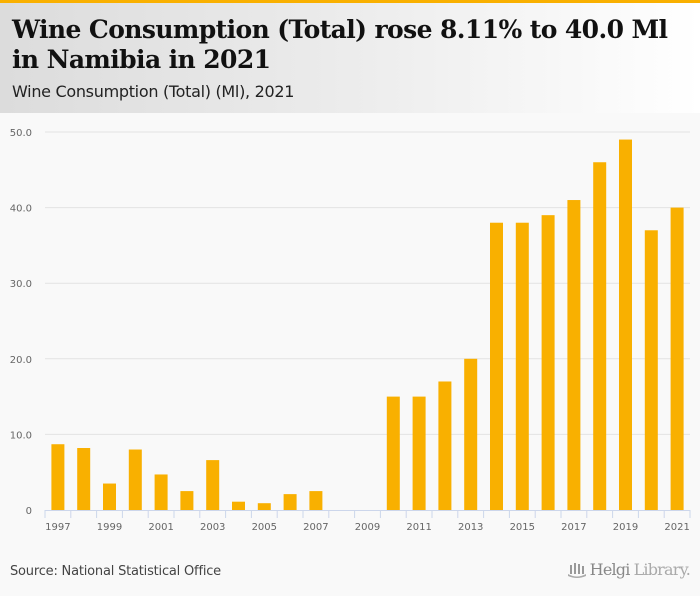  What do you see at coordinates (548, 362) in the screenshot?
I see `bar-2016` at bounding box center [548, 362].